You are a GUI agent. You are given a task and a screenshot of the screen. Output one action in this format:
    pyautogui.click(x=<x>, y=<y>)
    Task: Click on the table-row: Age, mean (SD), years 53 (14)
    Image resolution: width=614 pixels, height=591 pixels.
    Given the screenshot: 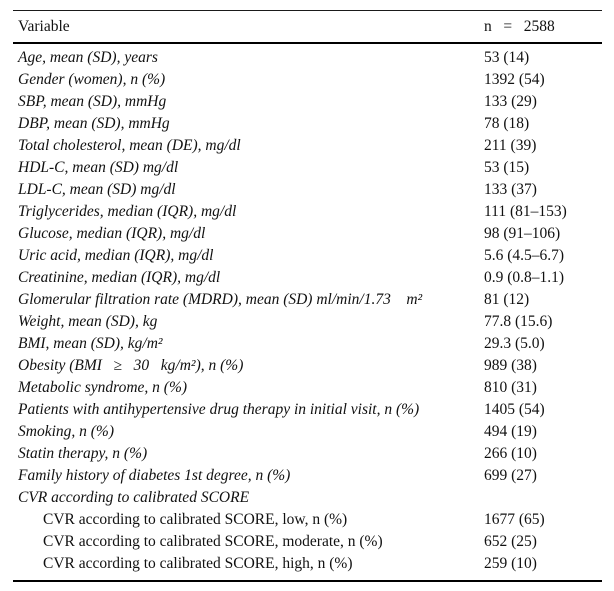 What is the action you would take?
    pyautogui.click(x=307, y=58)
    